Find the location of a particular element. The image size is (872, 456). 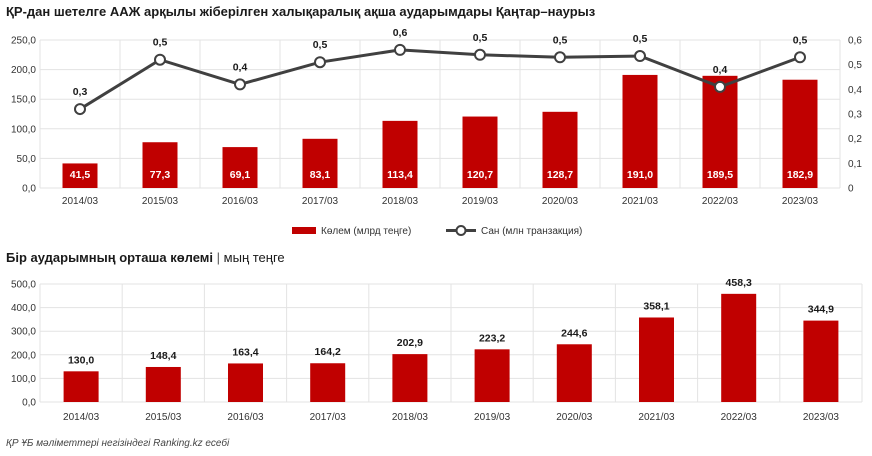

volume-bar-label: 113,4 is located at coordinates (400, 175).